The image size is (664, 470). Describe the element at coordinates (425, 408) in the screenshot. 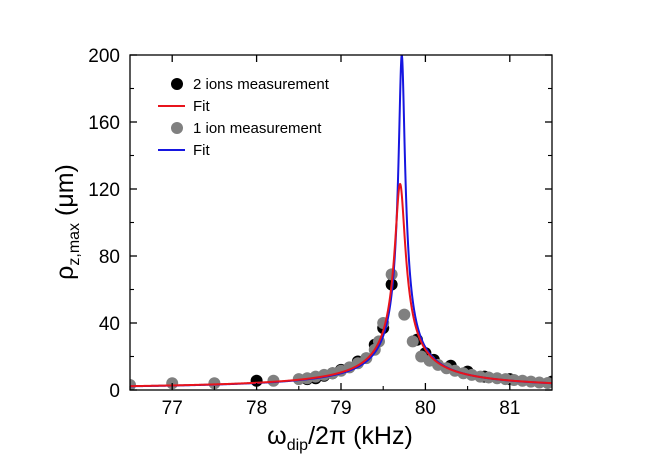

I see `x-tick-label: 80` at that location.